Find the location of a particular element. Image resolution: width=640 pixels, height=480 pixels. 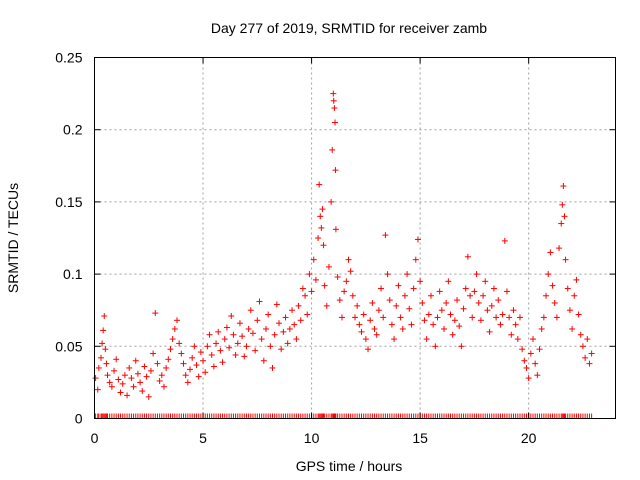

x-tick-label: 10 is located at coordinates (312, 438).